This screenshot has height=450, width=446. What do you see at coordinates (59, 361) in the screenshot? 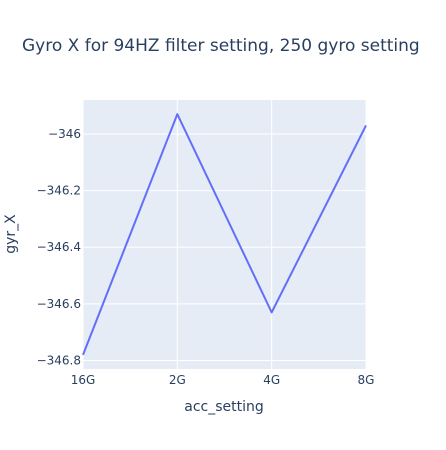
I see `y-tick-label: −346.8` at bounding box center [59, 361].